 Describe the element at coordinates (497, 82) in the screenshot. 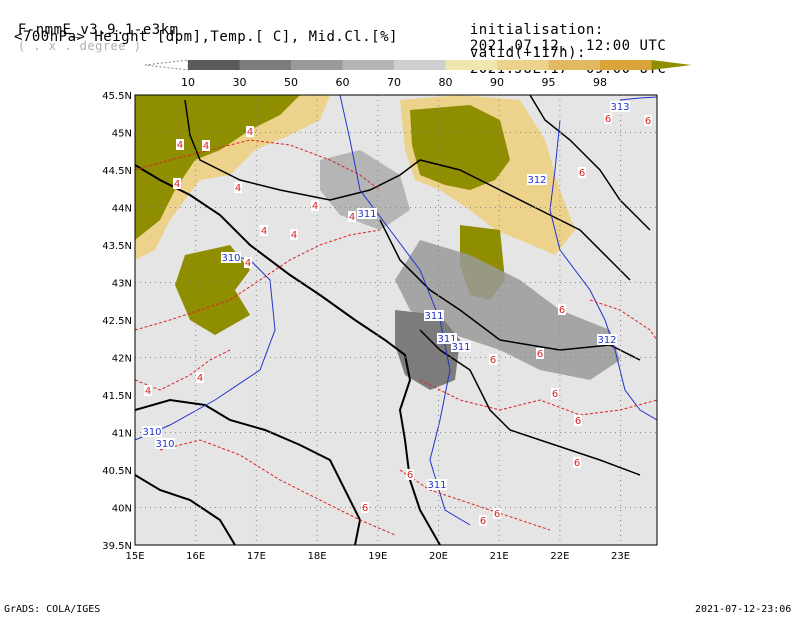

I see `colorbar-label: 90` at that location.